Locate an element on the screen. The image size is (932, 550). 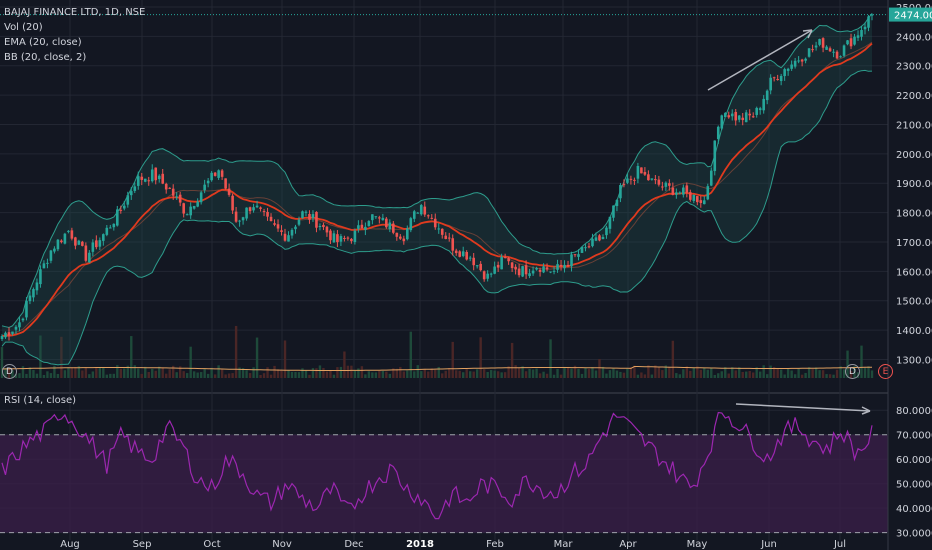
dividend-badge-left: D is located at coordinates (9, 371).